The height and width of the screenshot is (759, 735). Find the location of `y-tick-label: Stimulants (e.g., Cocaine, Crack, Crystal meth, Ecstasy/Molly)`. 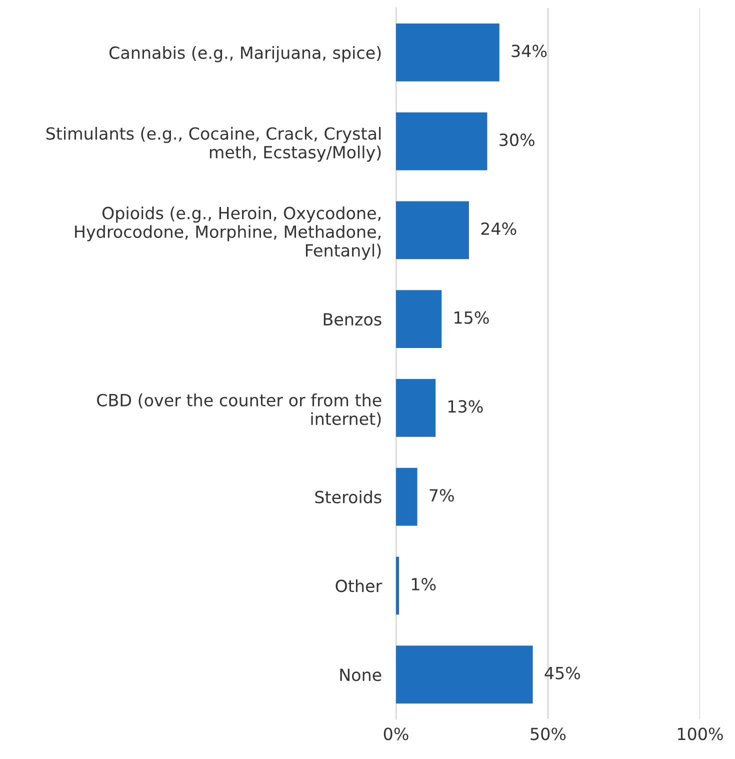

y-tick-label: Stimulants (e.g., Cocaine, Crack, Crystal meth, Ecstasy/Molly) is located at coordinates (213, 144).